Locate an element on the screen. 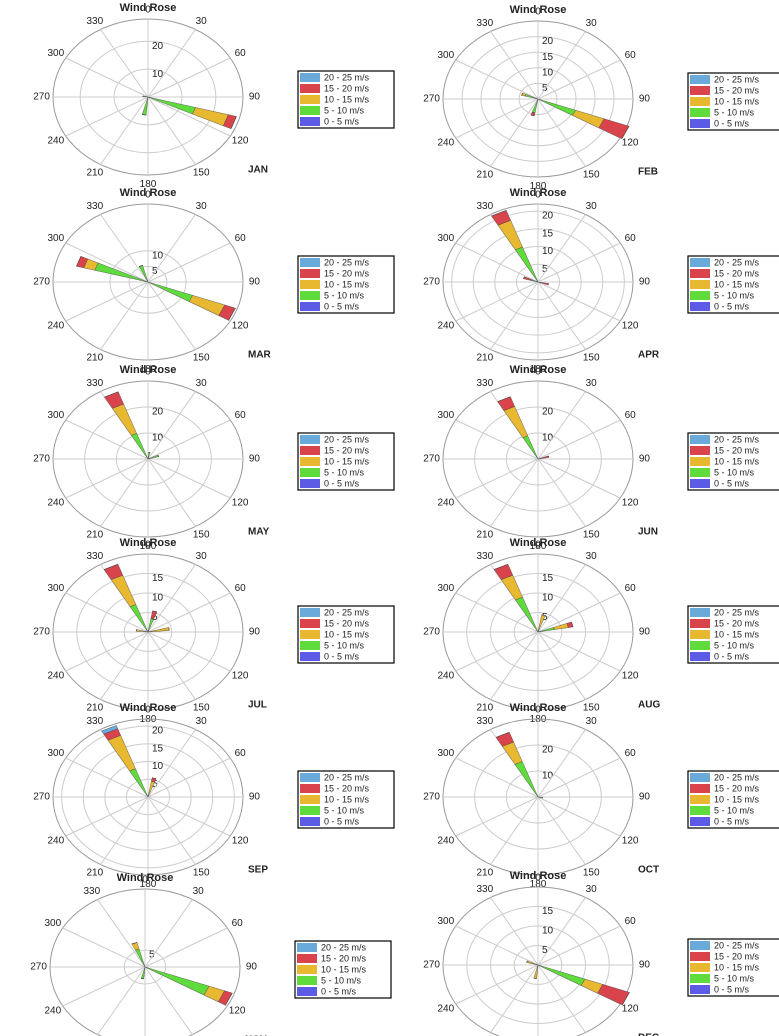 Image resolution: width=779 pixels, height=1036 pixels. angular-tick-label: 270 is located at coordinates (41, 797).